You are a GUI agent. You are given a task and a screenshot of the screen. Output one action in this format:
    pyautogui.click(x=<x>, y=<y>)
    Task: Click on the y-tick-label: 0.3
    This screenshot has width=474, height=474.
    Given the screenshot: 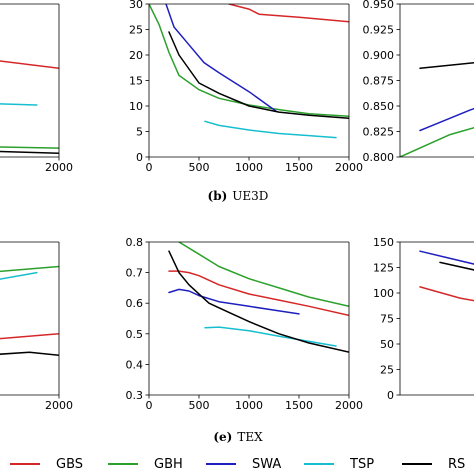 What is the action you would take?
    pyautogui.click(x=135, y=395)
    